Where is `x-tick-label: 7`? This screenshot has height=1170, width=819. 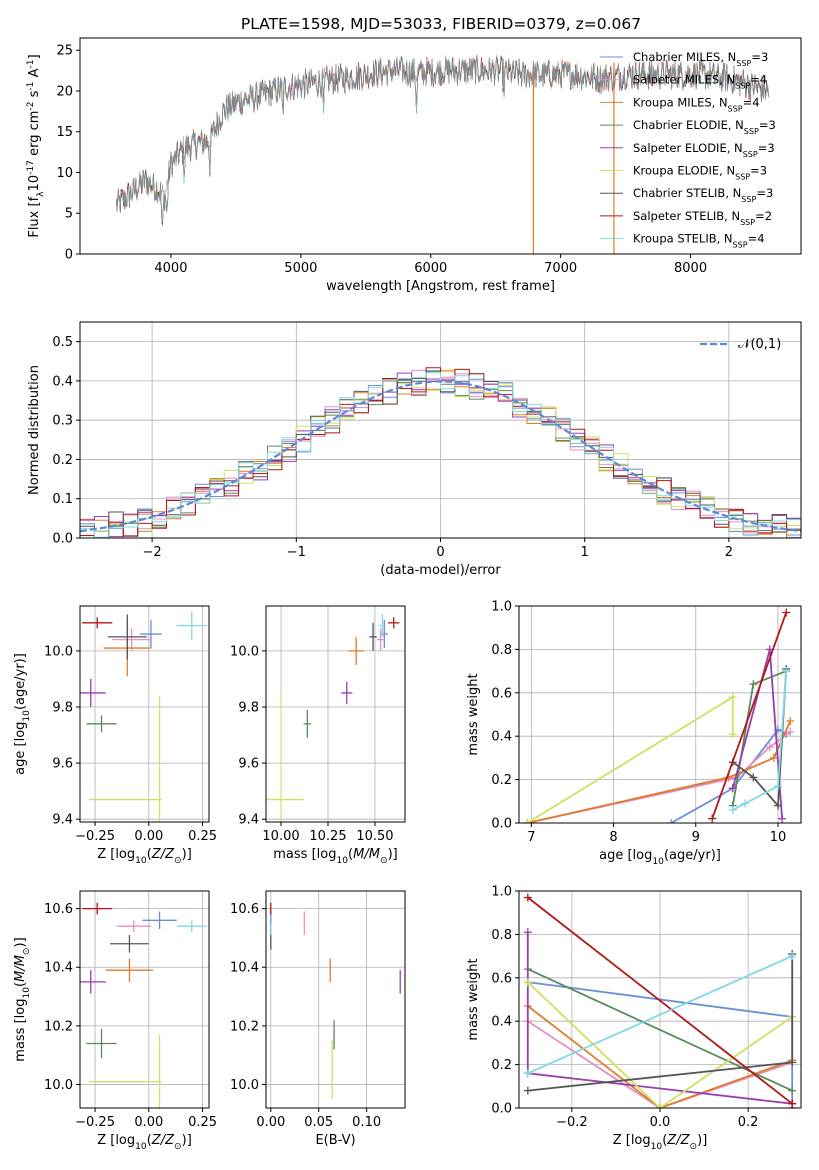
x-tick-label: 7 is located at coordinates (531, 837).